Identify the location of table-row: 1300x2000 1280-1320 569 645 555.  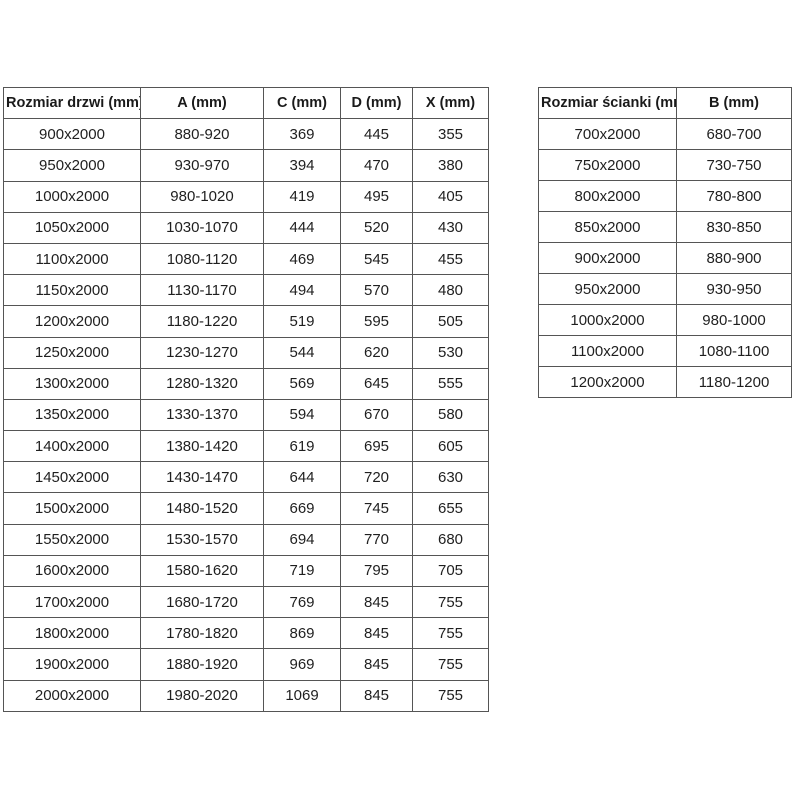
(246, 383).